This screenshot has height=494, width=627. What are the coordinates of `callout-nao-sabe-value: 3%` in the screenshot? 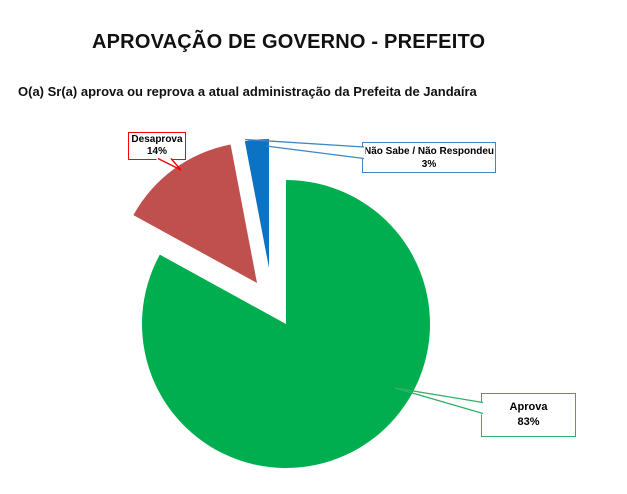 It's located at (429, 164).